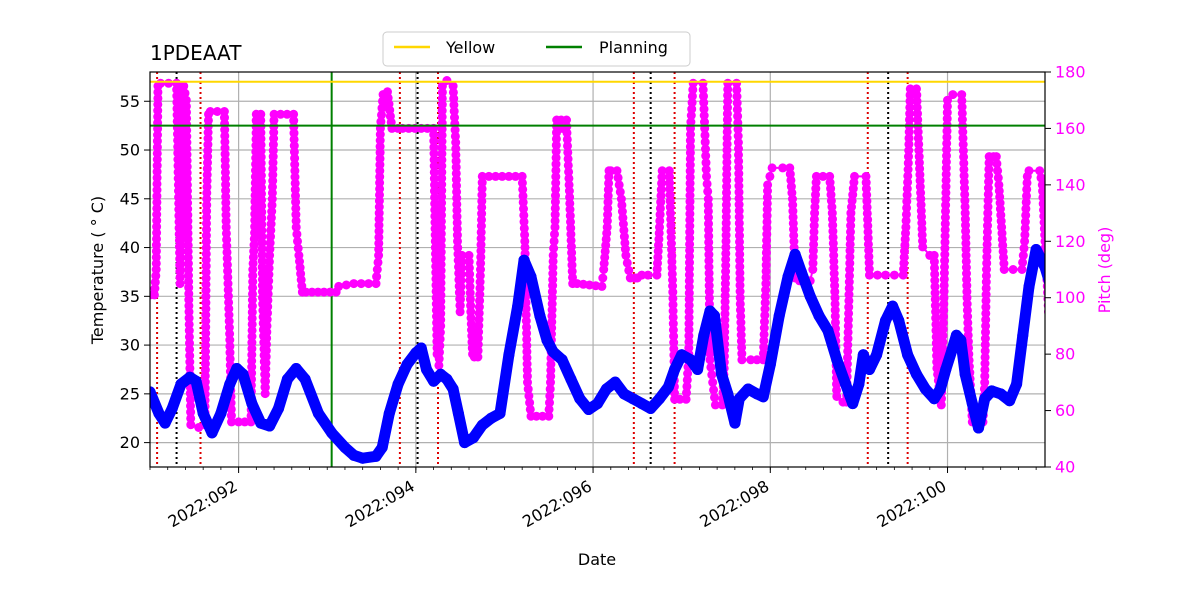 The width and height of the screenshot is (1200, 600). What do you see at coordinates (135, 272) in the screenshot?
I see `y-axis-ticks: 20 25 30 35 40 45 50 55` at bounding box center [135, 272].